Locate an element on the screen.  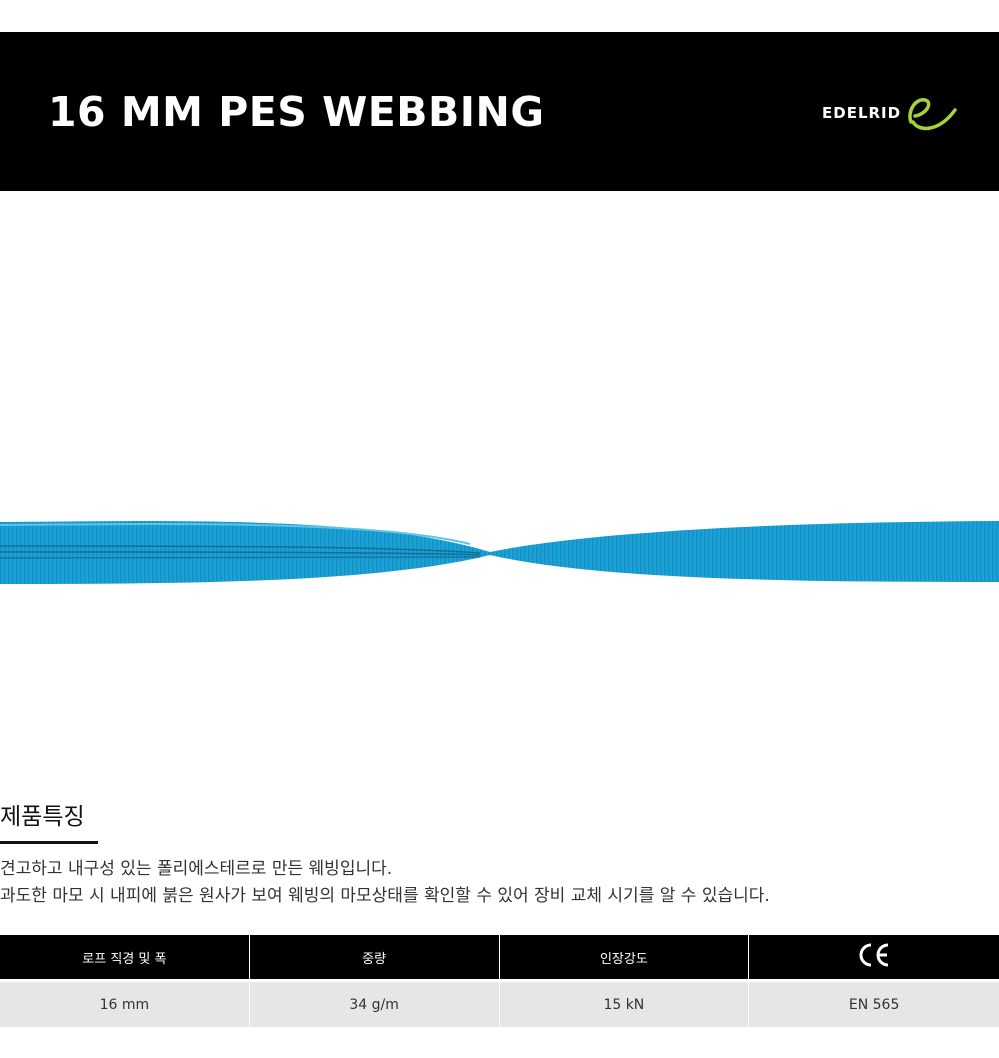
spec-value-standard: EN 565 is located at coordinates (874, 1003).